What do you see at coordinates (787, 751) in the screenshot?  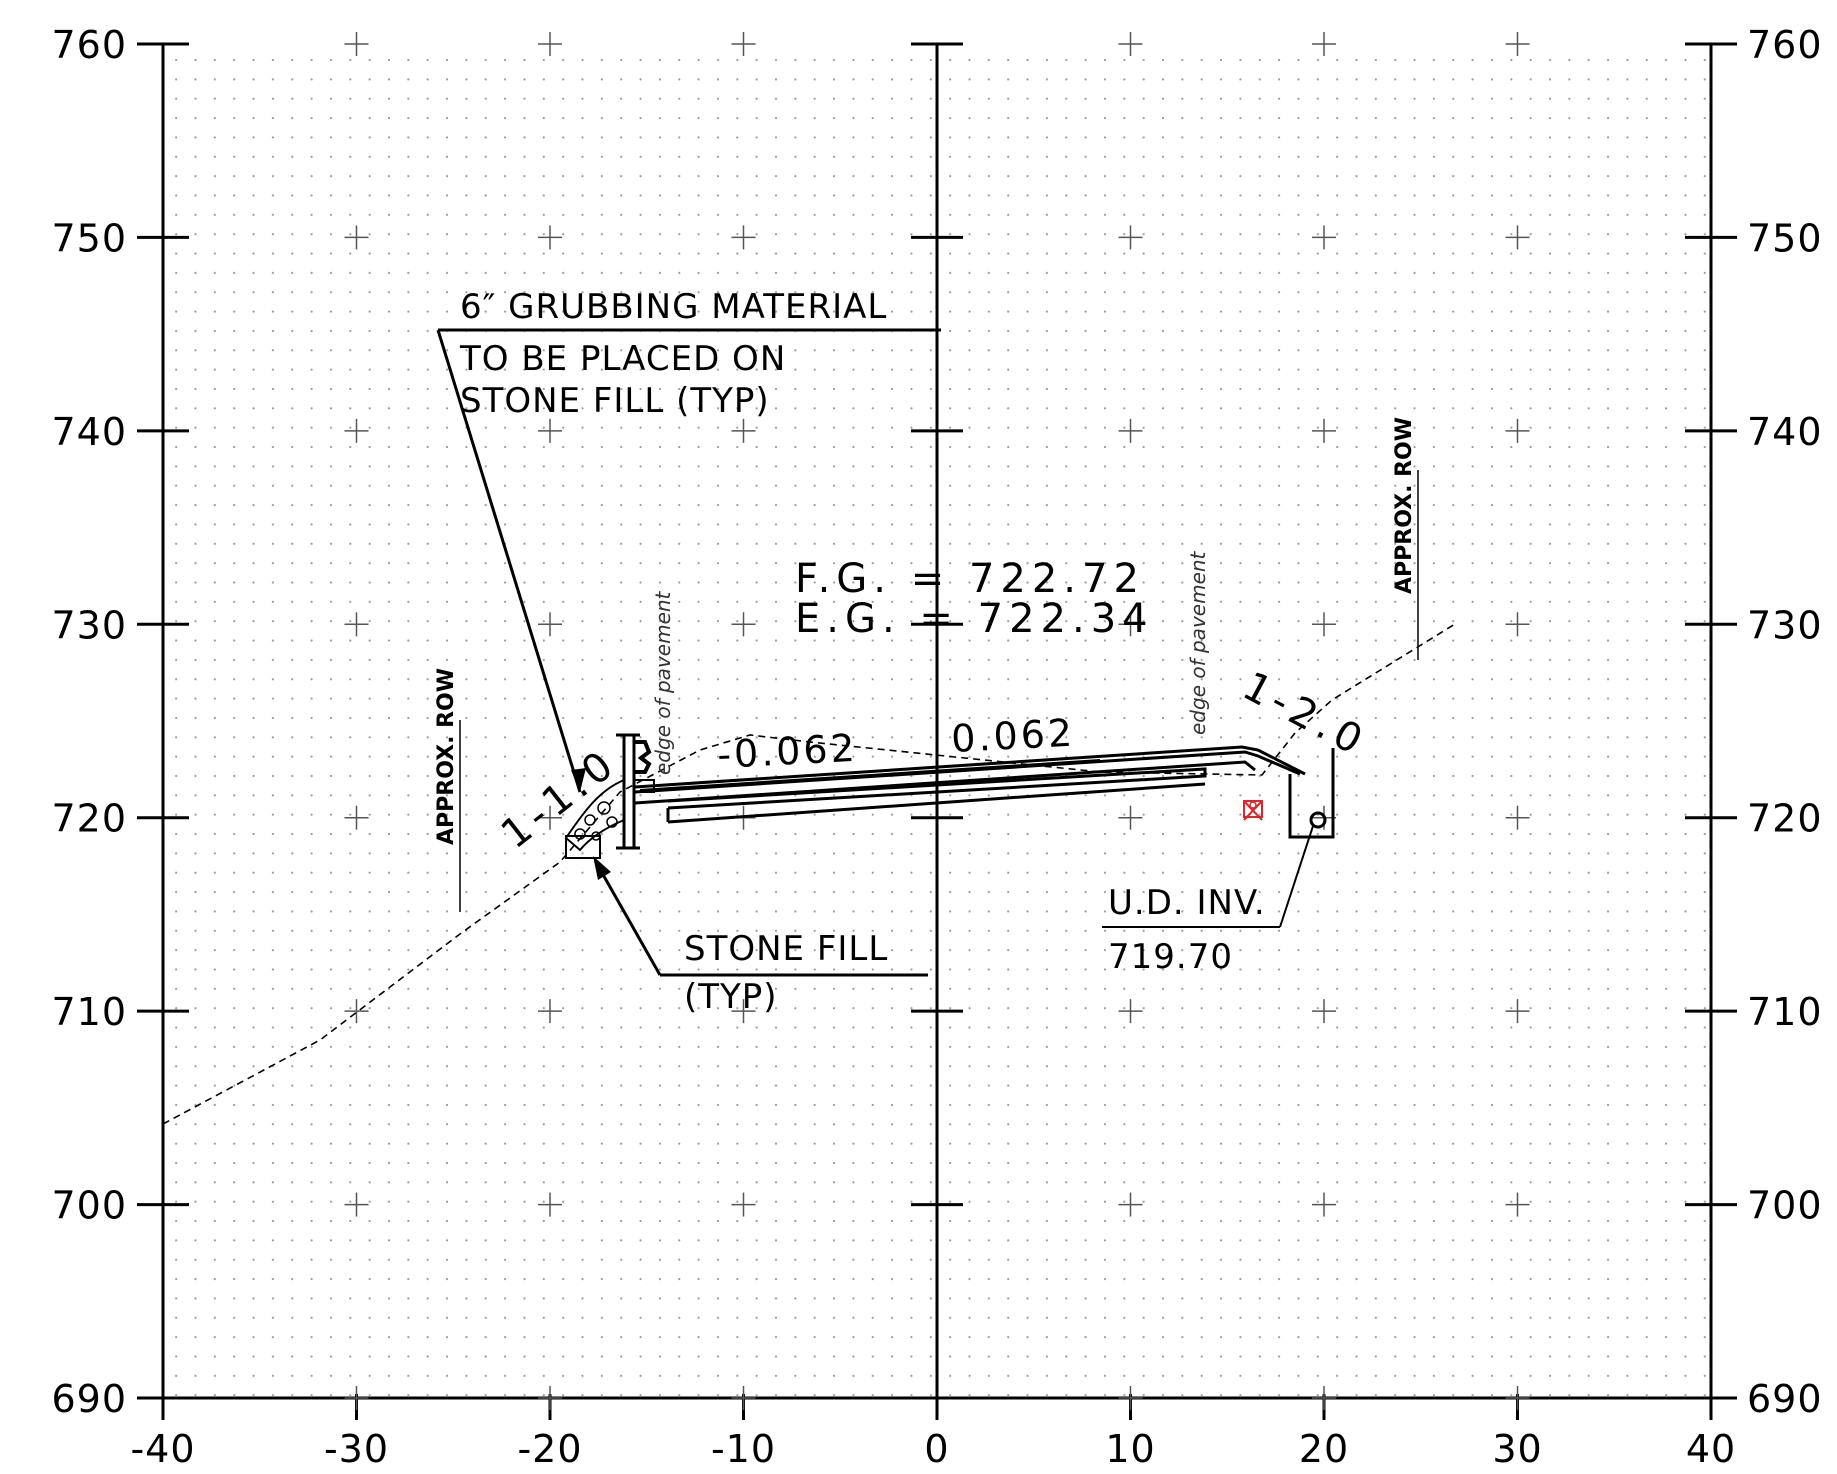 I see `slope-left-label: -0.062` at bounding box center [787, 751].